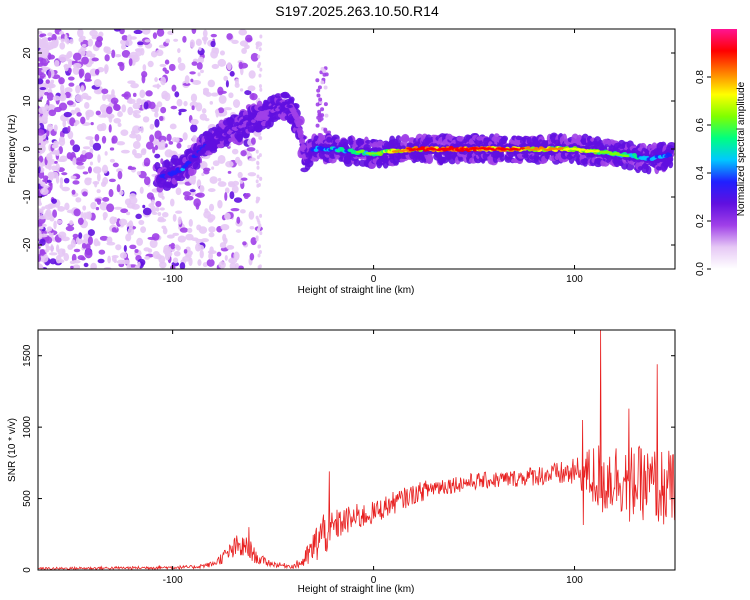 This screenshot has height=600, width=750. What do you see at coordinates (700, 269) in the screenshot?
I see `colorbar-tick-label: 0.0` at bounding box center [700, 269].